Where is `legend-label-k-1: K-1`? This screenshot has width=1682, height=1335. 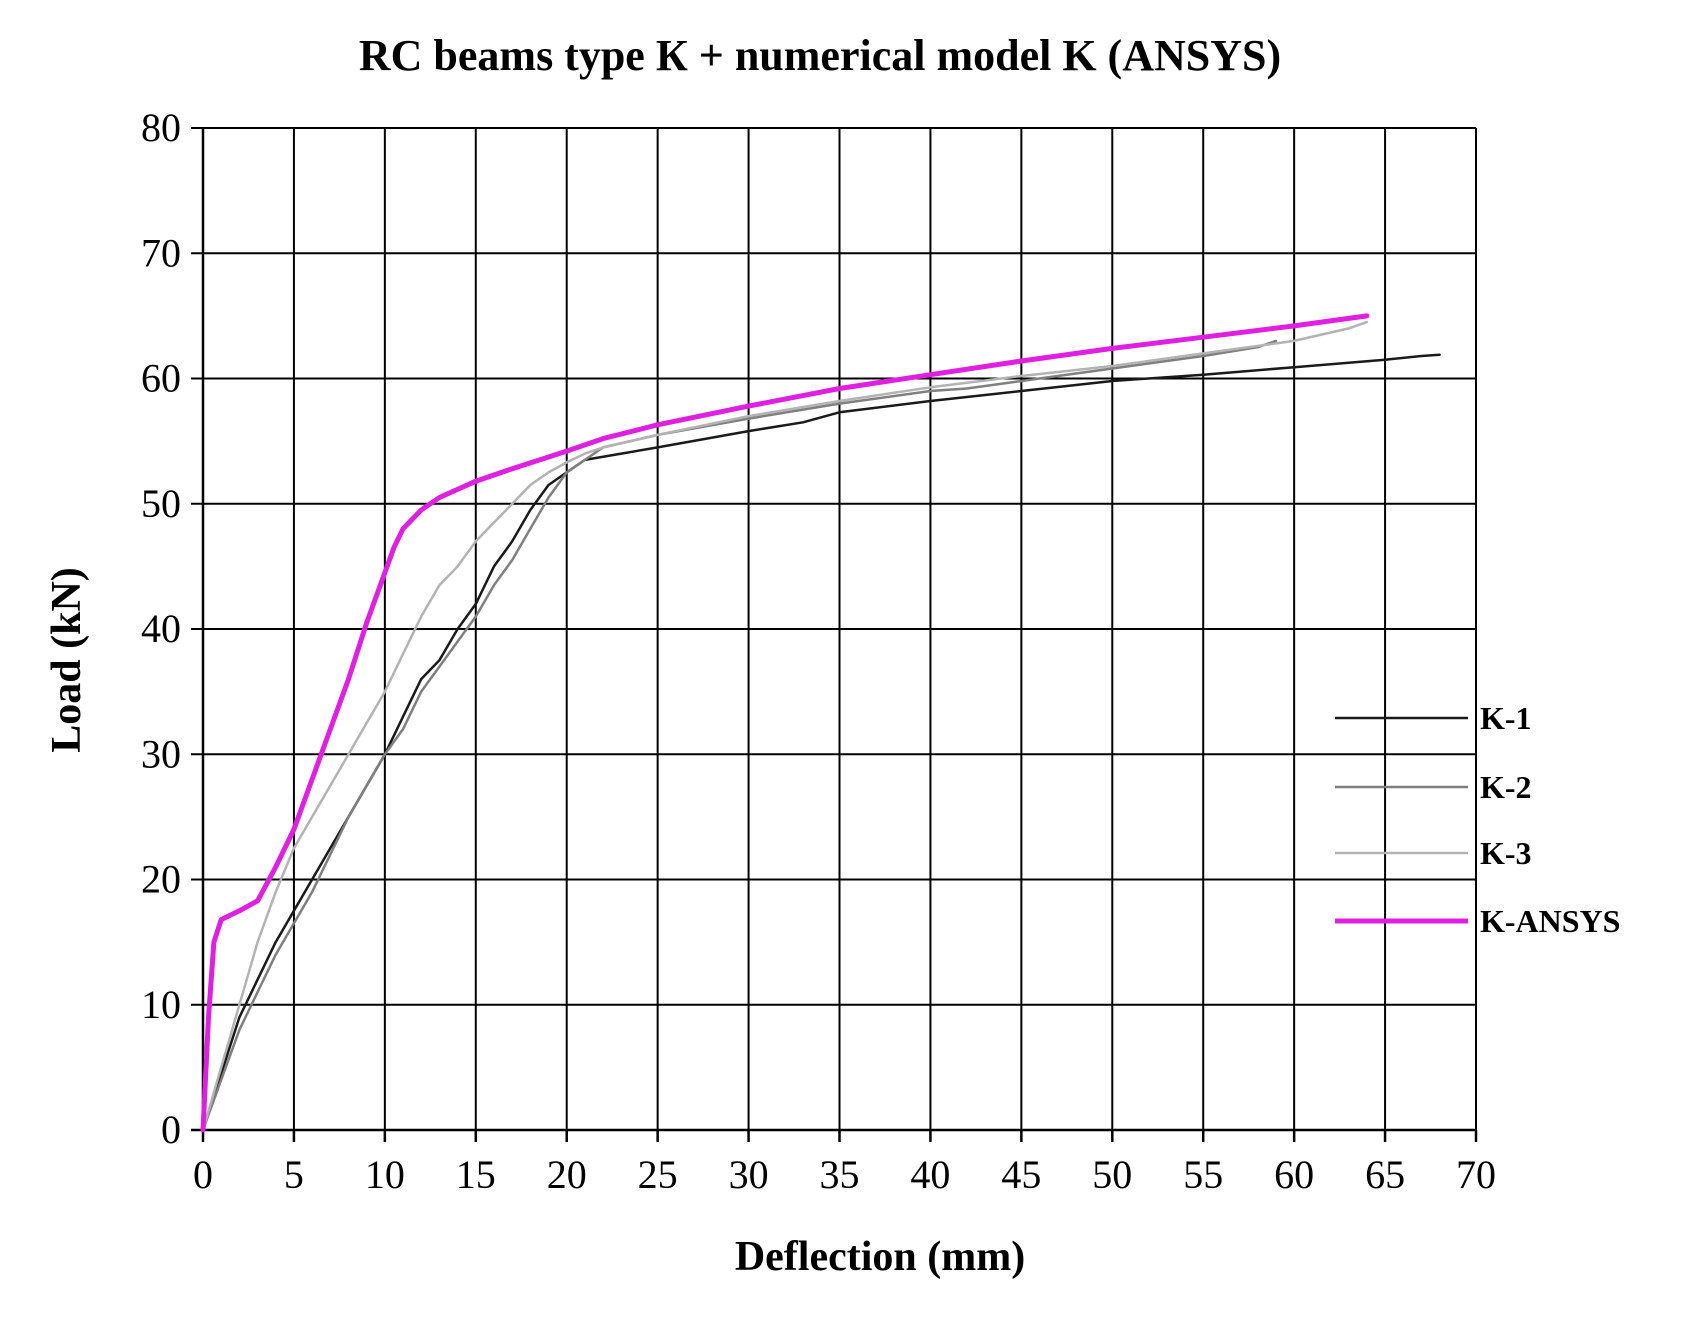
legend-label-k-1: K-1 is located at coordinates (1506, 718).